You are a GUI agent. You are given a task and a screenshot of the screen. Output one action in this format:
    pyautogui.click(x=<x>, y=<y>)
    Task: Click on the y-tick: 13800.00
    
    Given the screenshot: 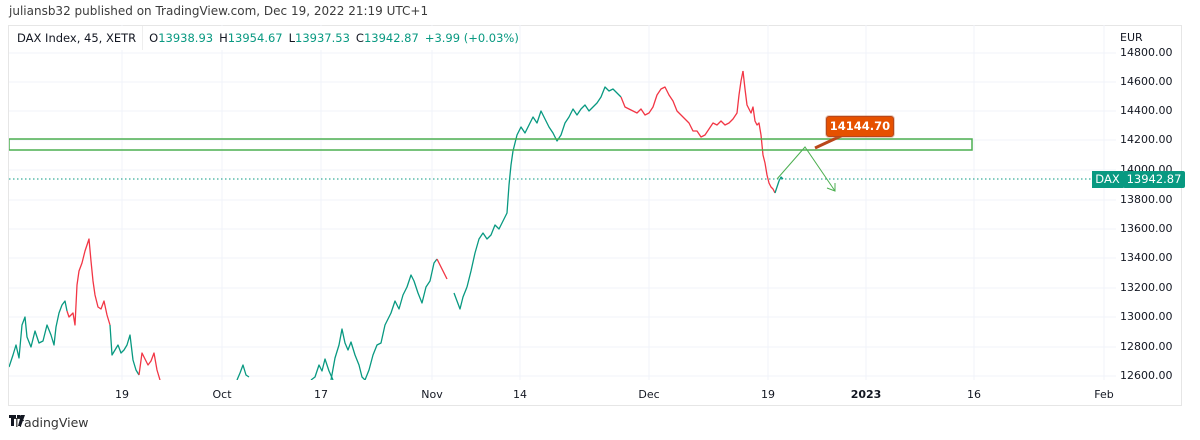 What is the action you would take?
    pyautogui.click(x=1146, y=199)
    